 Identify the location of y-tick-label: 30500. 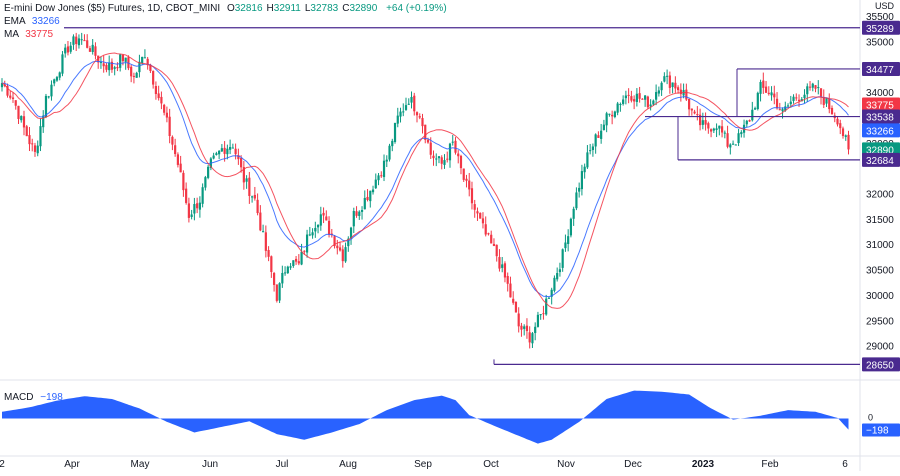
(880, 271).